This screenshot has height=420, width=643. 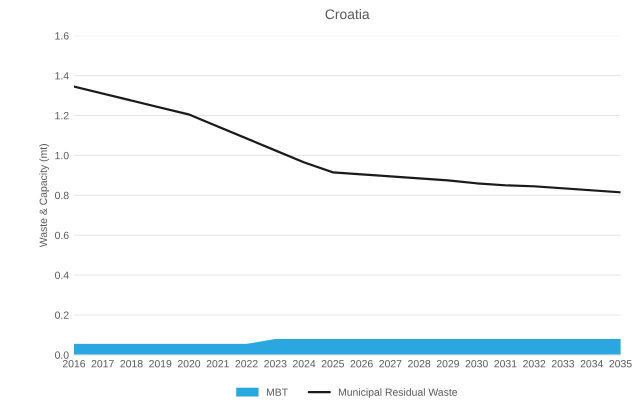 What do you see at coordinates (275, 364) in the screenshot?
I see `x-tick-label: 2023` at bounding box center [275, 364].